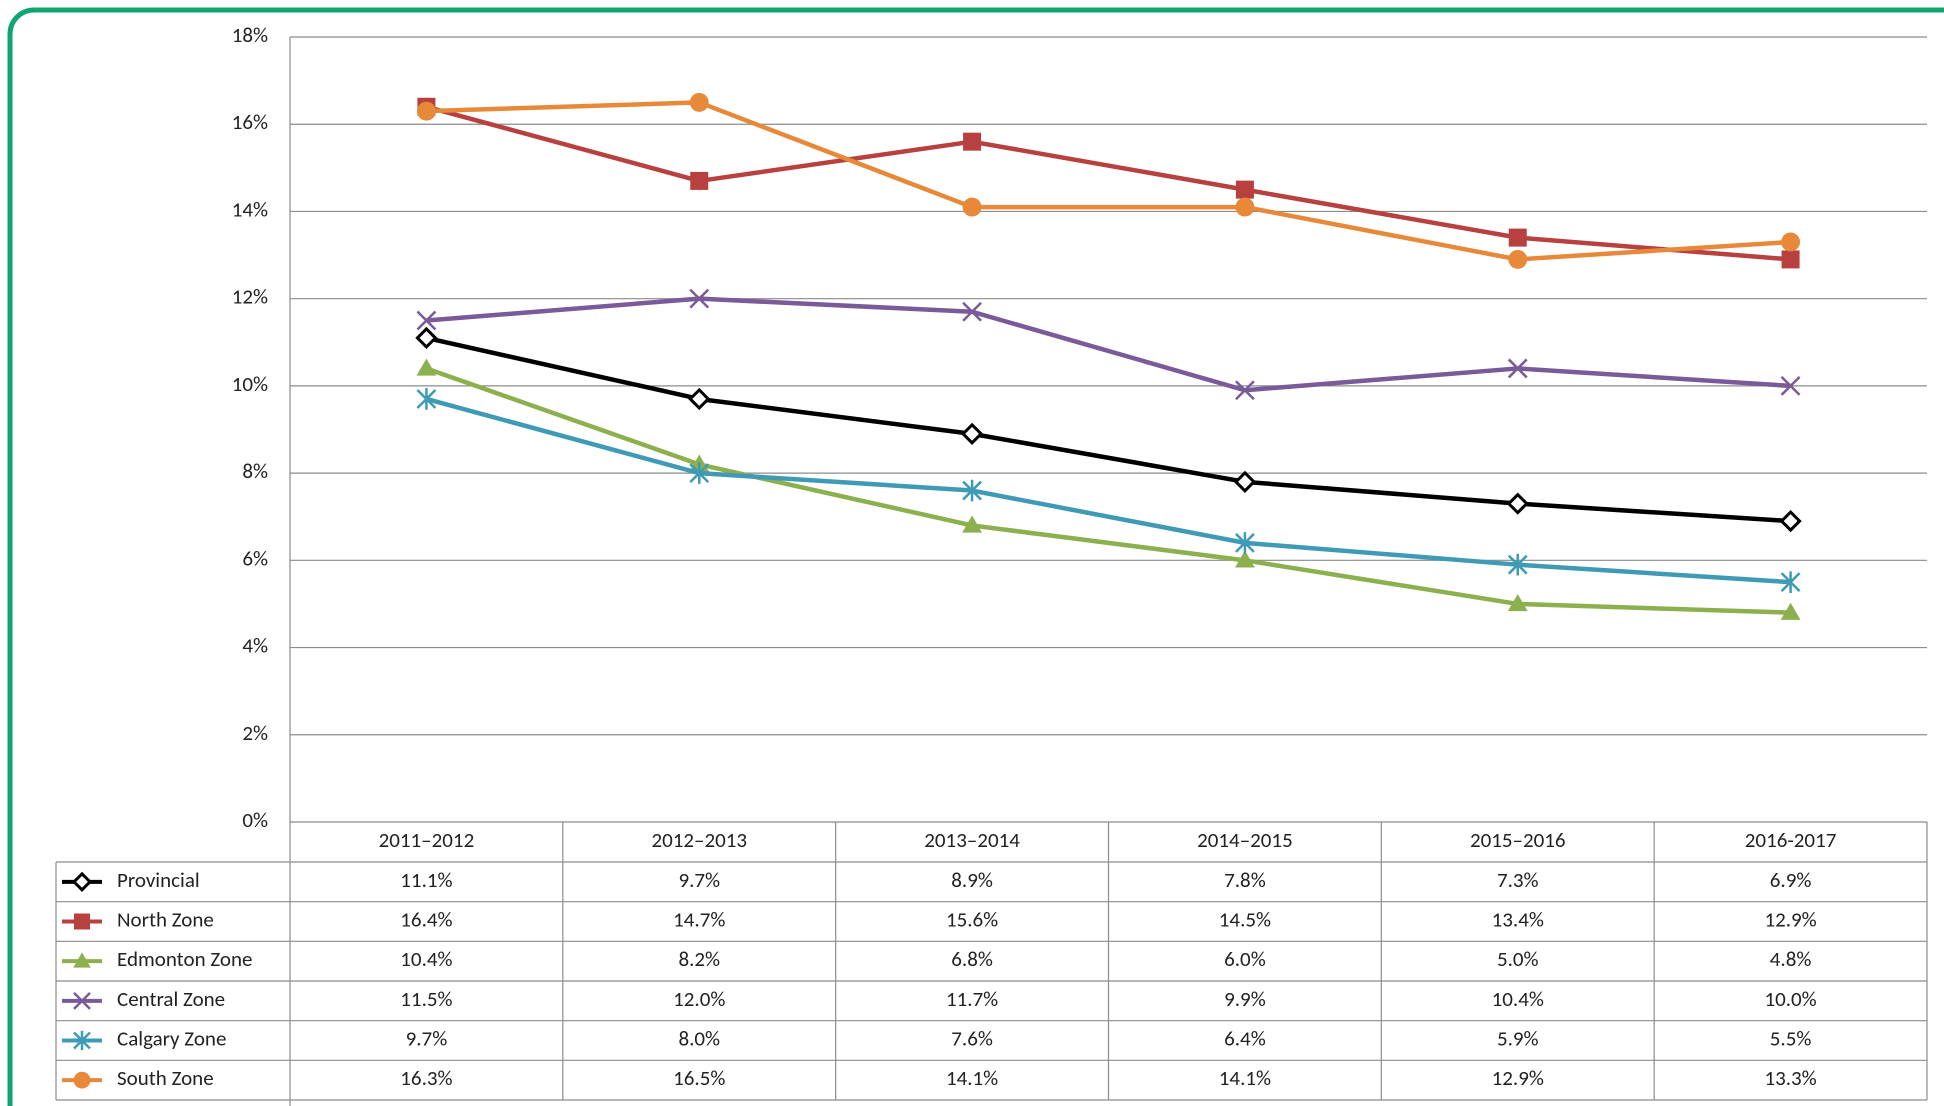 The image size is (1944, 1106). I want to click on y-tick-label: 0%, so click(255, 820).